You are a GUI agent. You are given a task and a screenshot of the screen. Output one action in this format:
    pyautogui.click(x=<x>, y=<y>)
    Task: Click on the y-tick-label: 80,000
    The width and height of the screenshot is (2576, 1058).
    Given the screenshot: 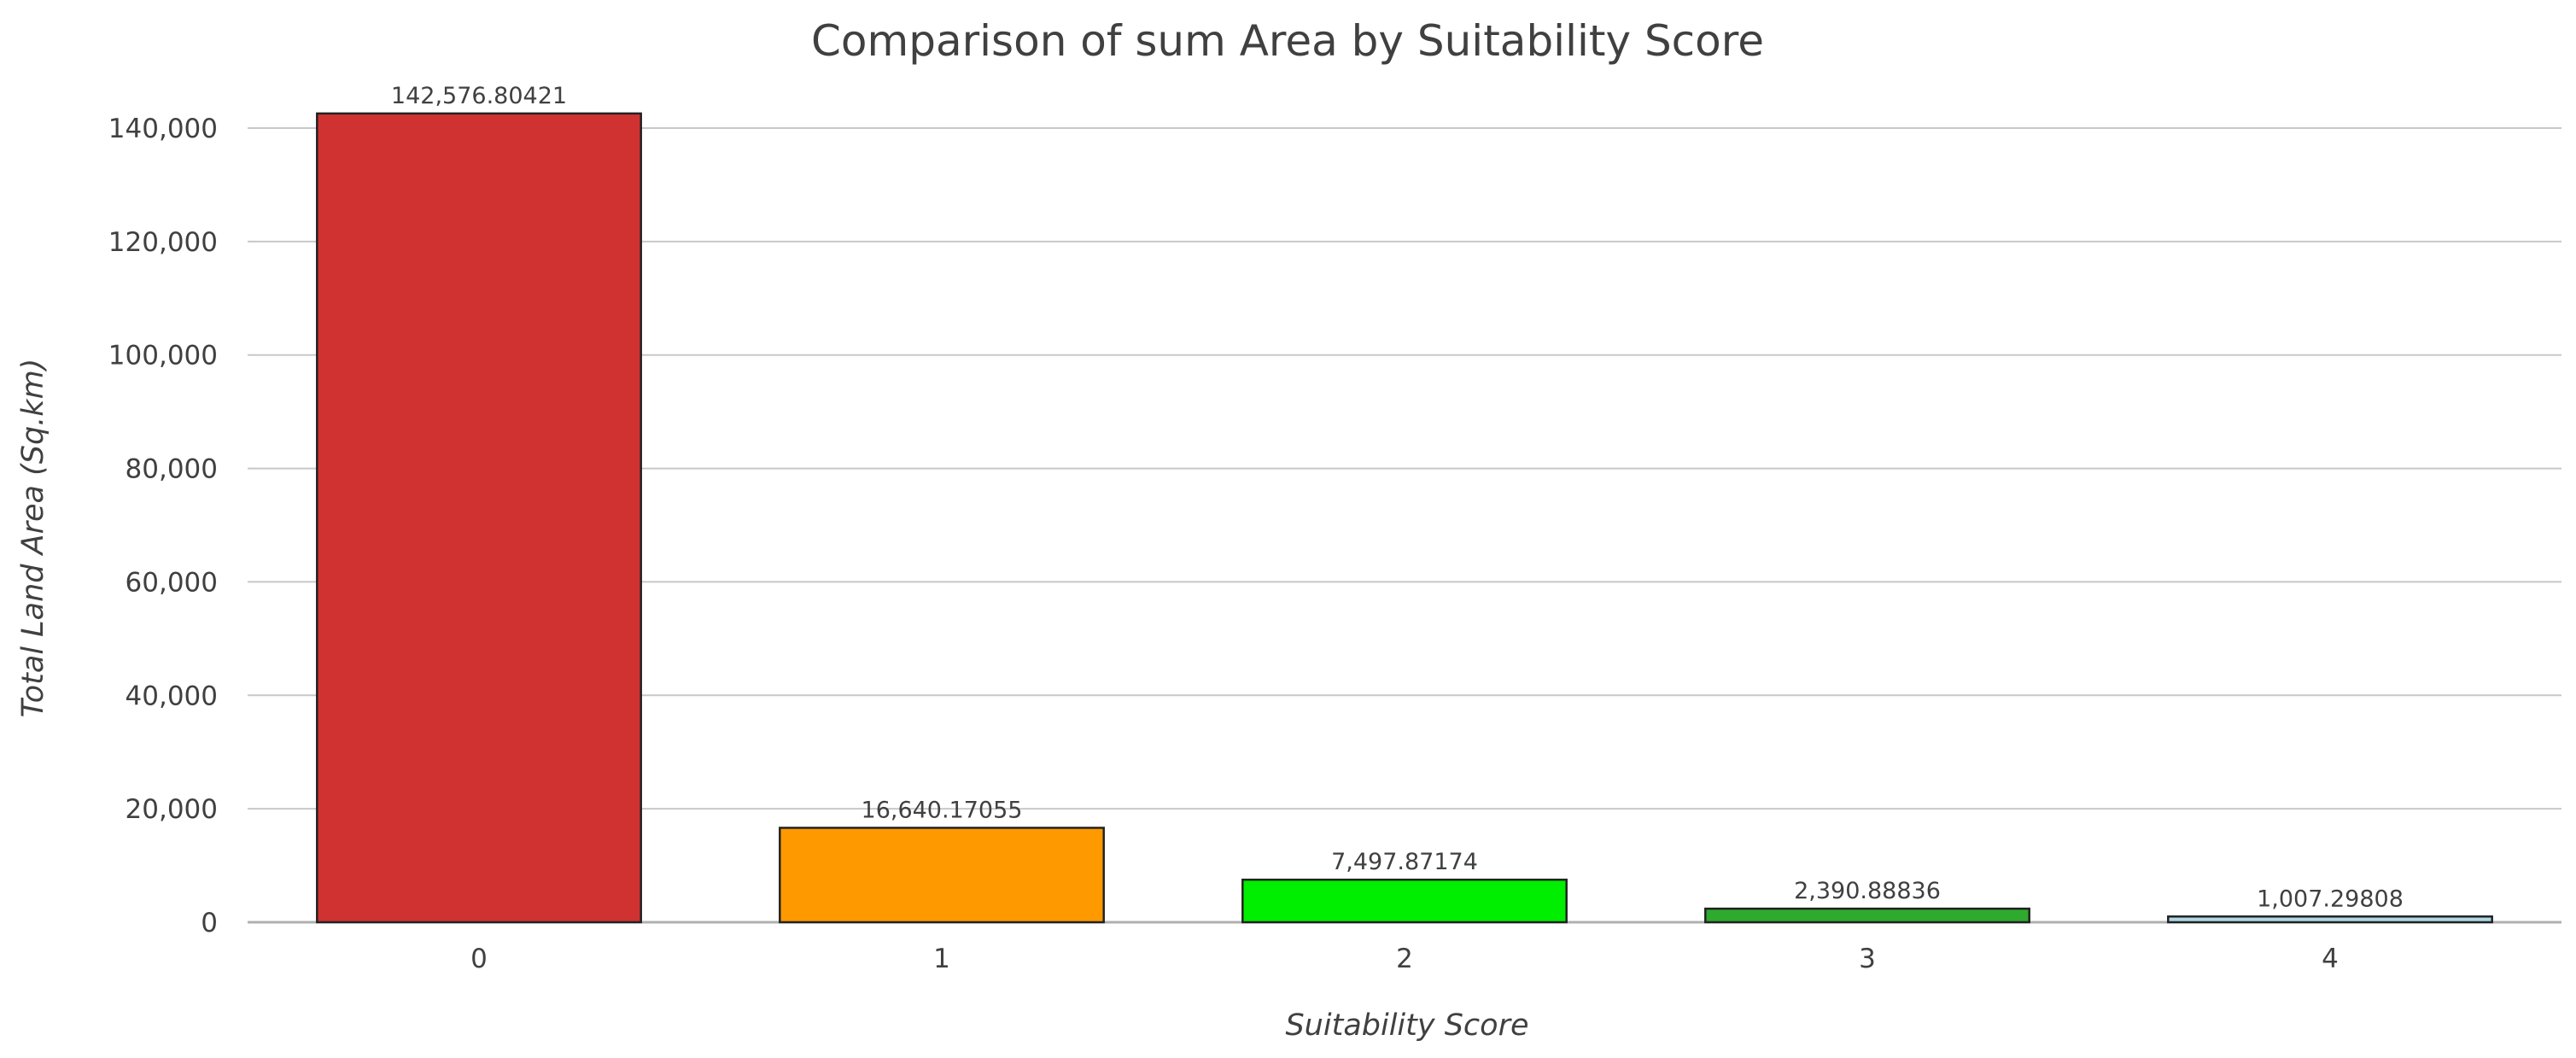 What is the action you would take?
    pyautogui.click(x=172, y=469)
    